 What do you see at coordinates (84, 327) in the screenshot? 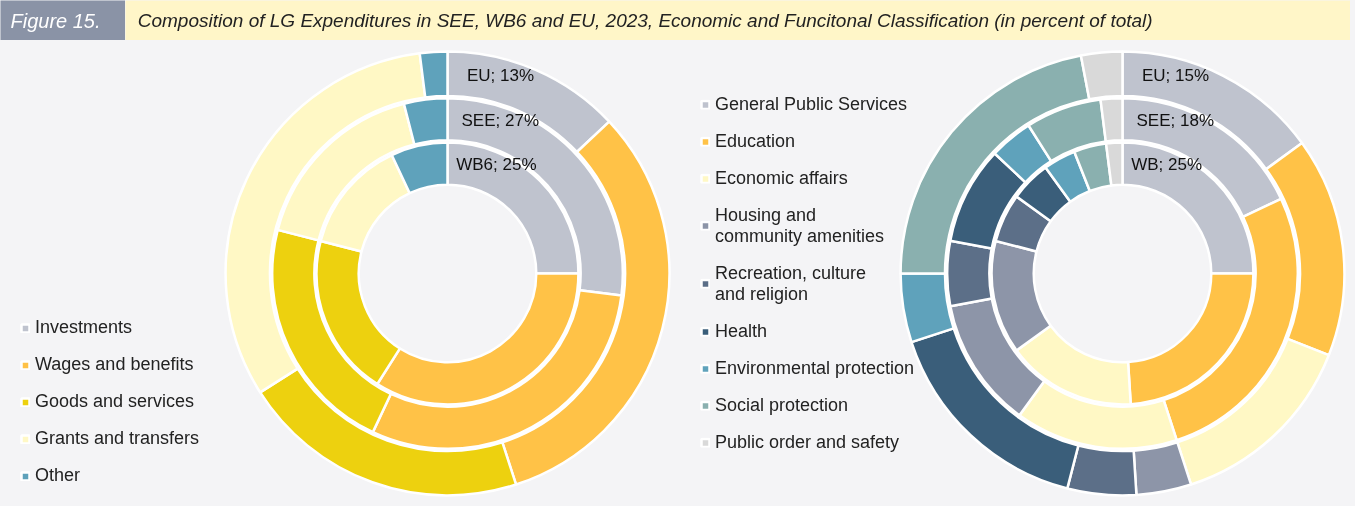
I see `legend-label: Investments` at bounding box center [84, 327].